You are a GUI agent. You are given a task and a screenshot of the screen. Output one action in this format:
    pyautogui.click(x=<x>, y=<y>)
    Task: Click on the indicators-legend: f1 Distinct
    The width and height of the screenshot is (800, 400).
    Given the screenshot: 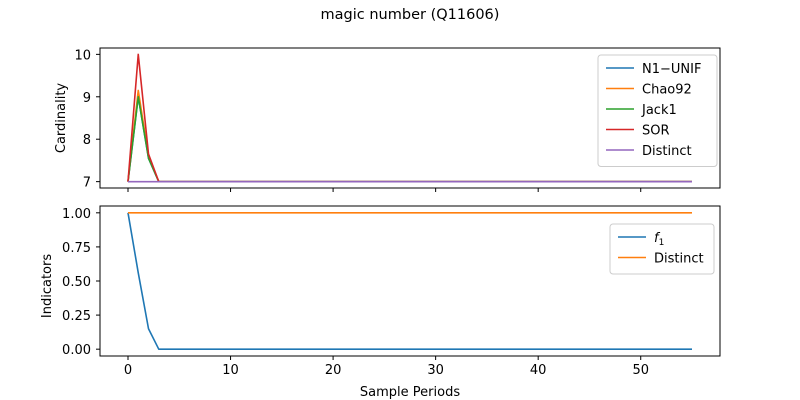 What is the action you would take?
    pyautogui.click(x=662, y=249)
    